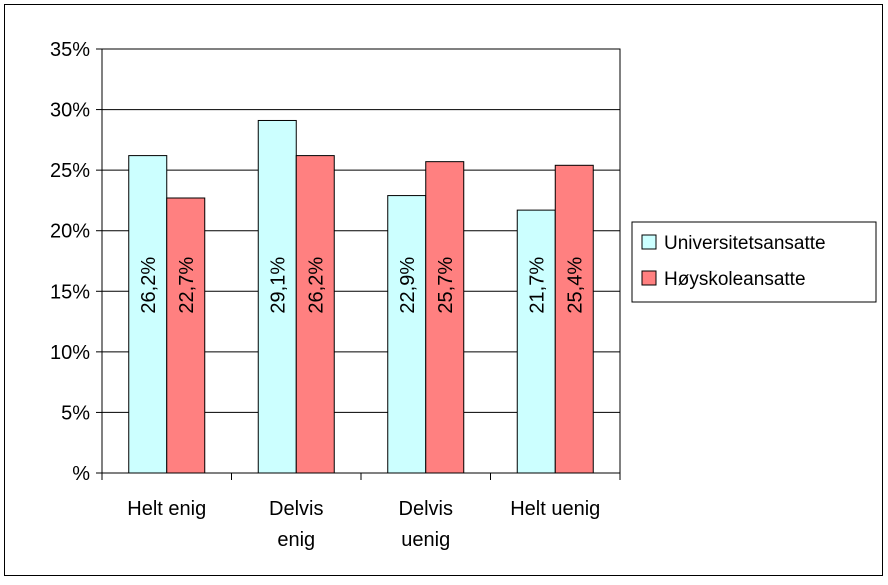 The image size is (888, 585). Describe the element at coordinates (70, 232) in the screenshot. I see `y-tick-label: 20%` at that location.